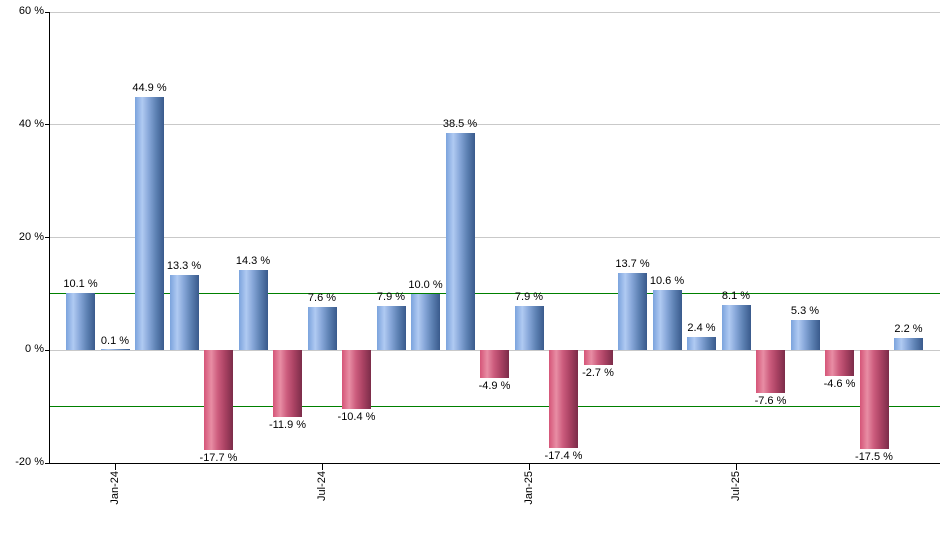 This screenshot has height=550, width=940. I want to click on bar-value-label: 10.0 %, so click(425, 284).